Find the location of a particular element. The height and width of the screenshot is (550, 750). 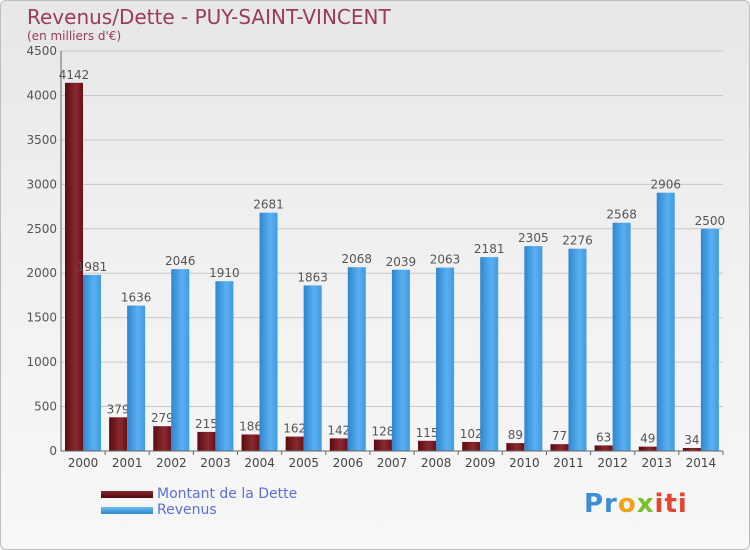

x-tick-label: 2014 is located at coordinates (701, 463).